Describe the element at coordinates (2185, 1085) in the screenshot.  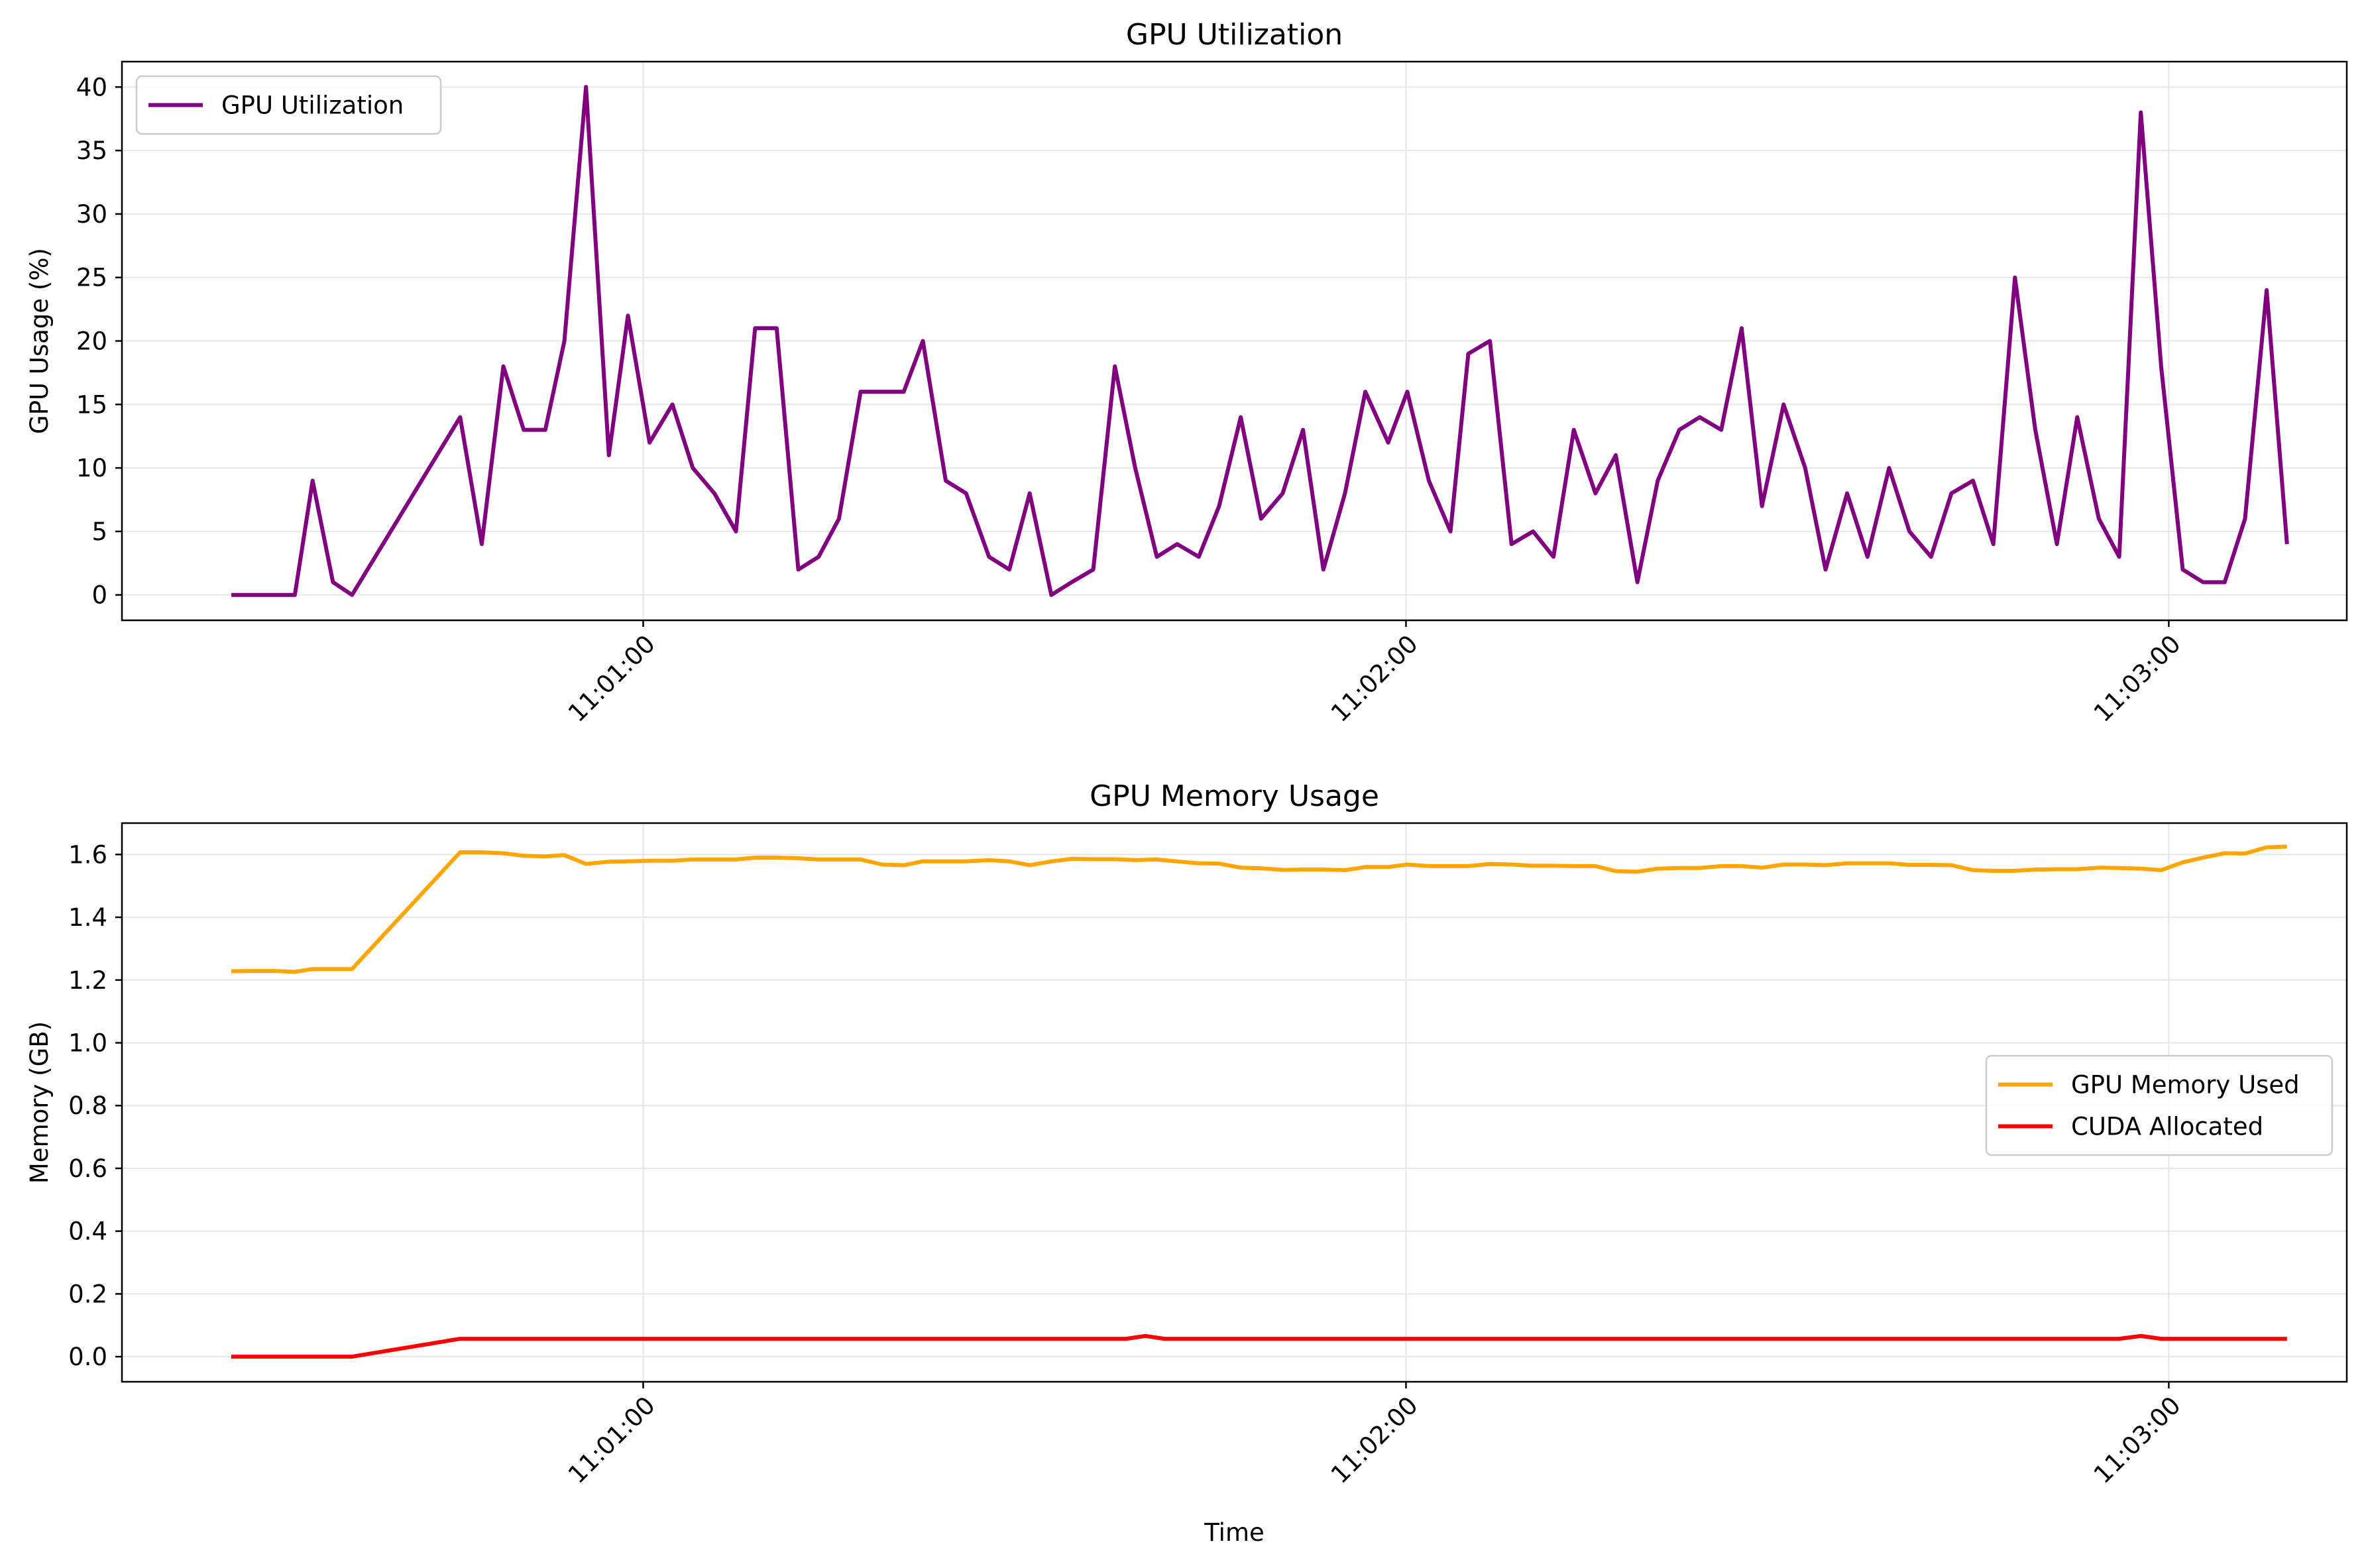
I see `legend-label: GPU Memory Used` at that location.